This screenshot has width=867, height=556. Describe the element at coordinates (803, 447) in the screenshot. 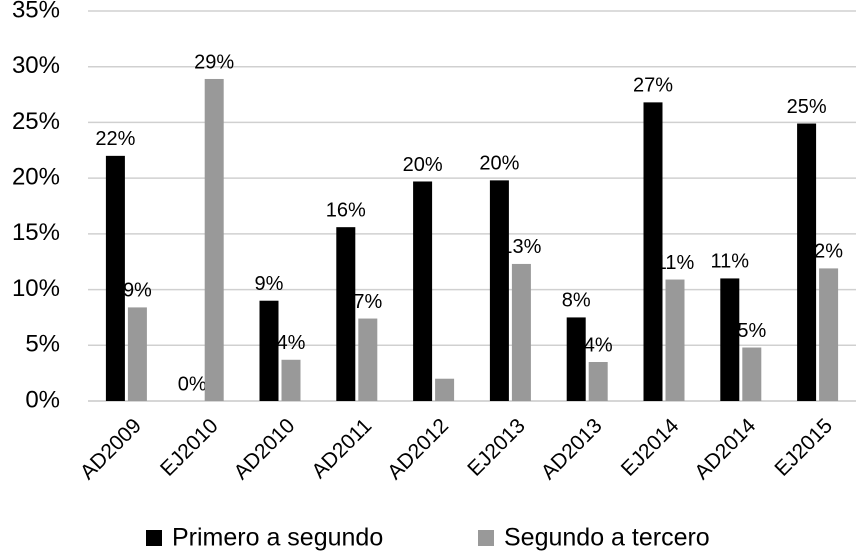

I see `x-tick-label: EJ2015` at that location.